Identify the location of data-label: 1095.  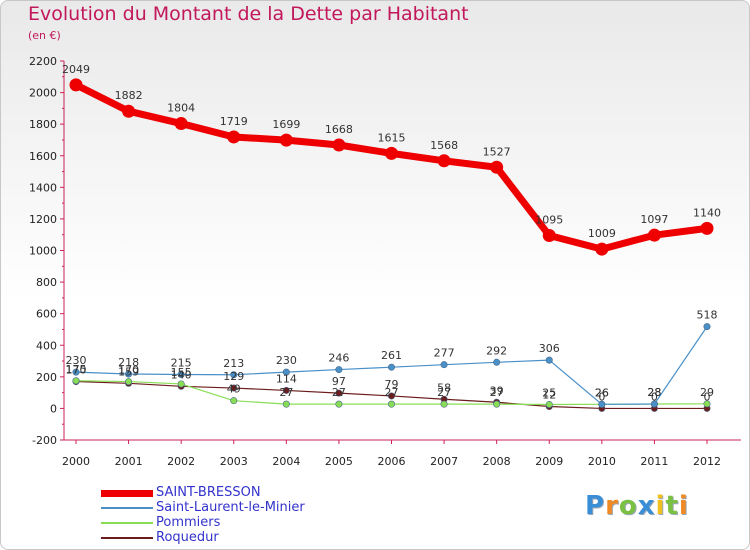
(549, 219).